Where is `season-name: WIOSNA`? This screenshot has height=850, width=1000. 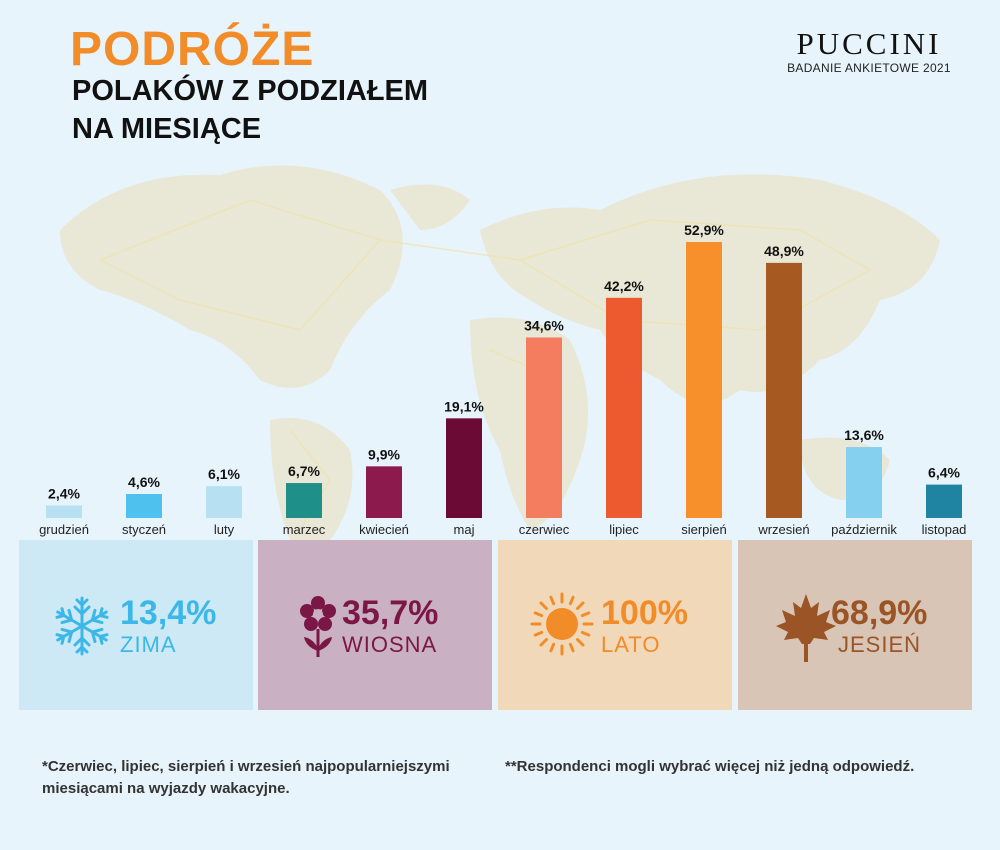
season-name: WIOSNA is located at coordinates (390, 644).